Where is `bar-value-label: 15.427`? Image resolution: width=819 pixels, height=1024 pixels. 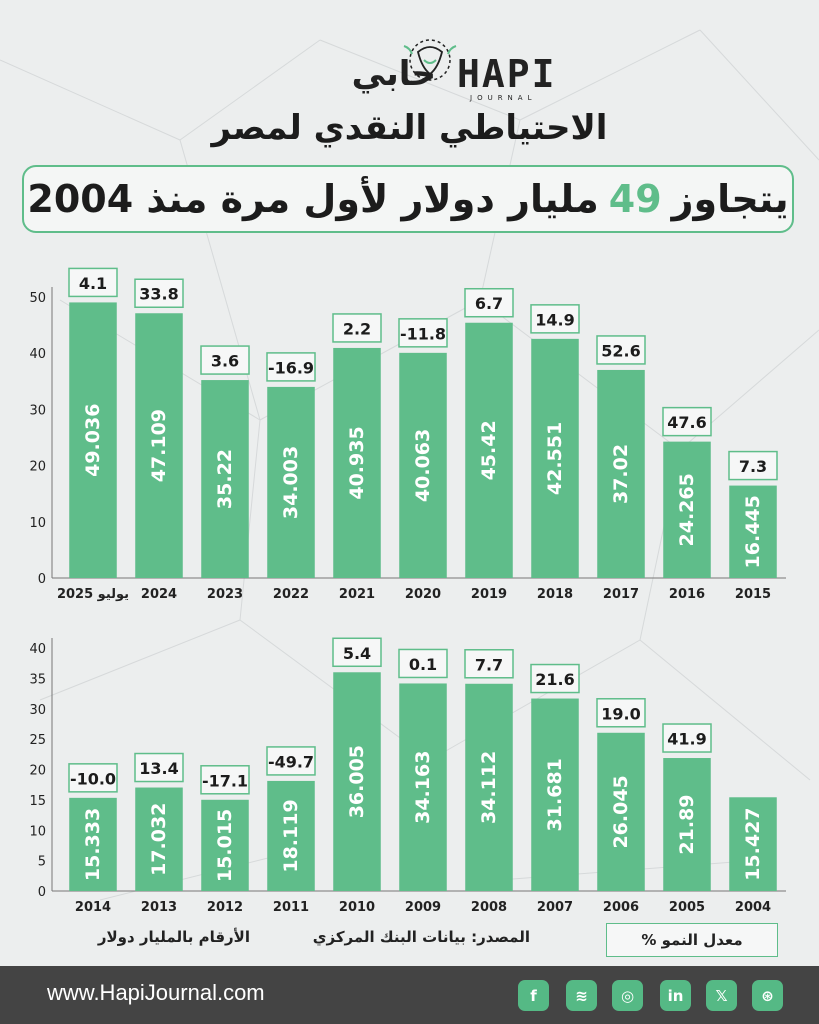
bar-value-label: 15.427 is located at coordinates (753, 843).